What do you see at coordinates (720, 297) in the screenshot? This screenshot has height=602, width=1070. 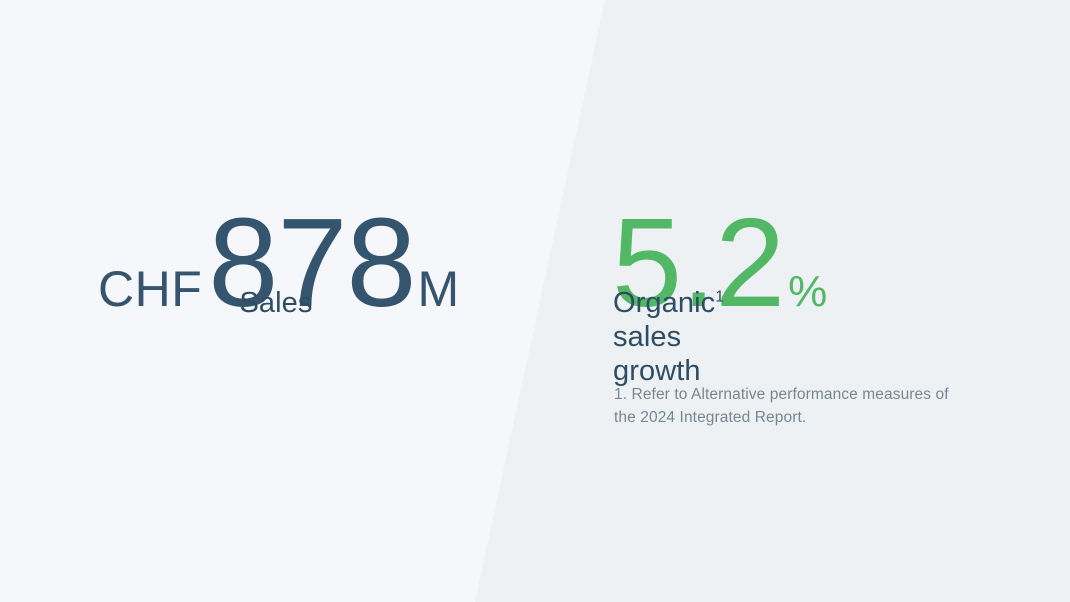 I see `footnote-marker: 1` at bounding box center [720, 297].